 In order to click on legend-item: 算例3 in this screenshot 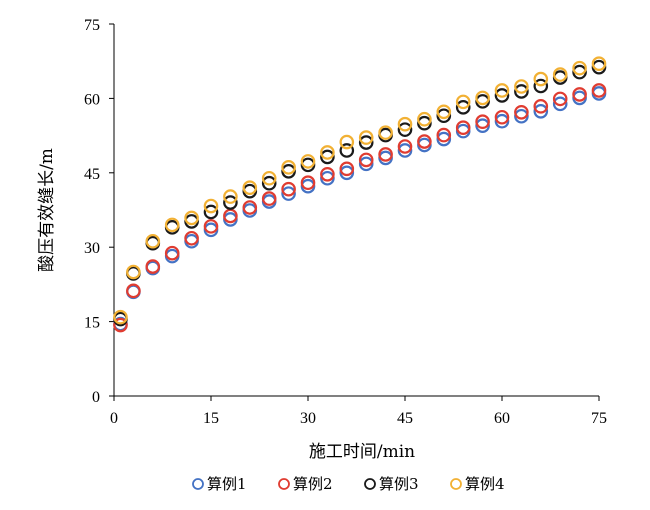, I will do `click(391, 484)`.